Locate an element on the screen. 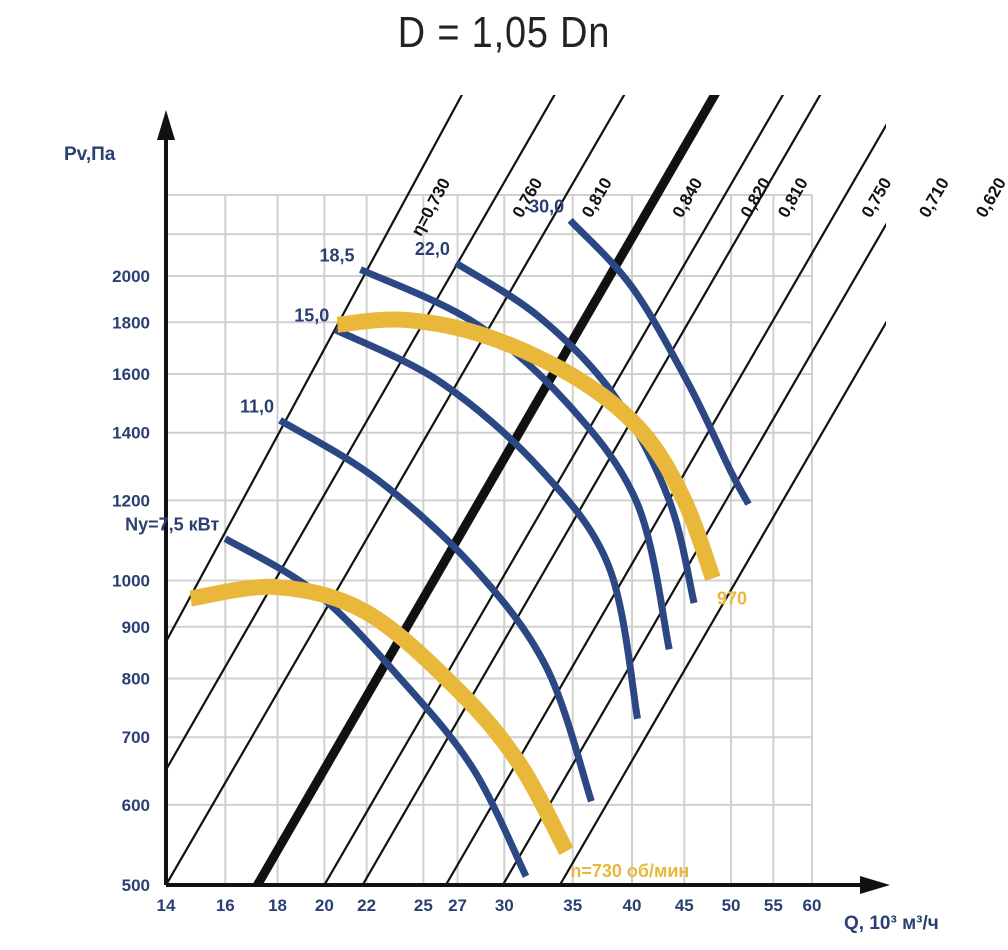  efficiency-line-label: 0,710 is located at coordinates (934, 197).